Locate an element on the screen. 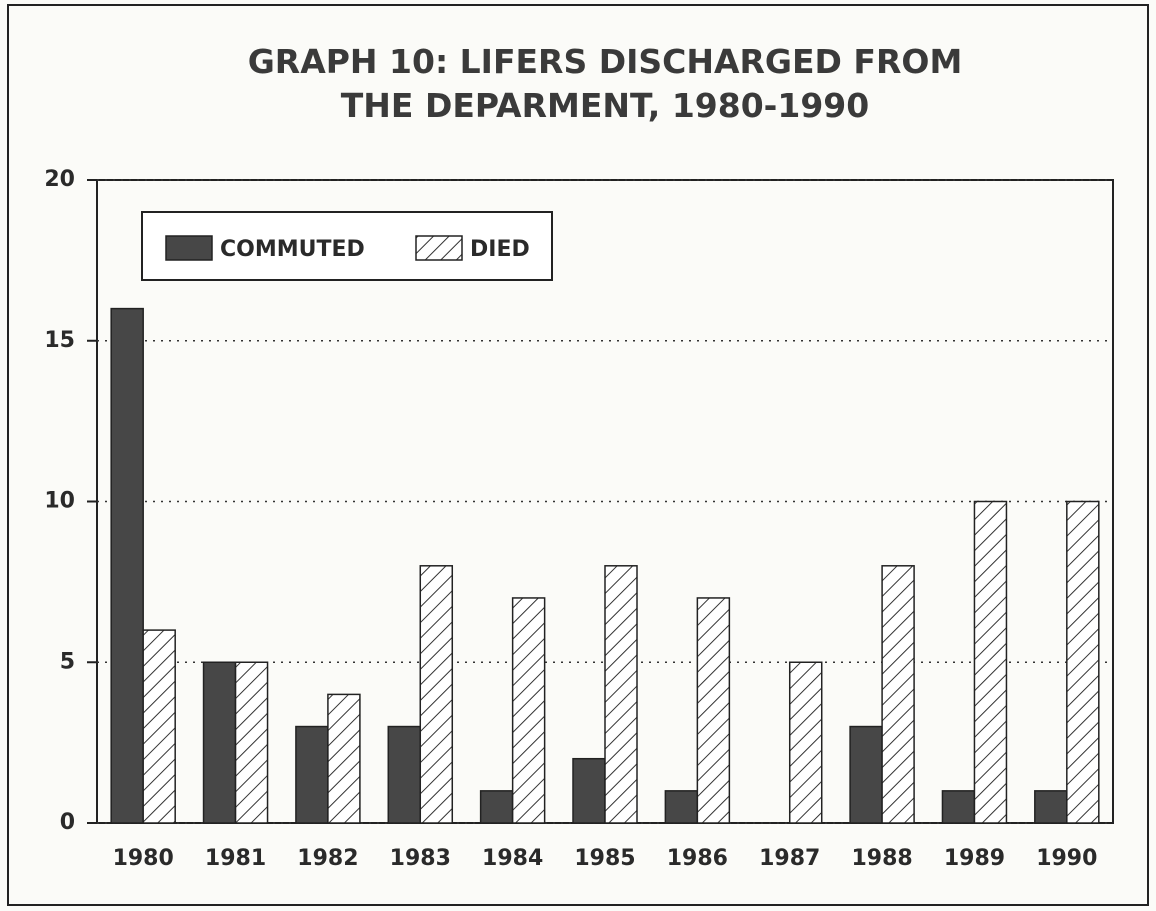 The height and width of the screenshot is (911, 1156). x-tick-label: 1980 is located at coordinates (143, 858).